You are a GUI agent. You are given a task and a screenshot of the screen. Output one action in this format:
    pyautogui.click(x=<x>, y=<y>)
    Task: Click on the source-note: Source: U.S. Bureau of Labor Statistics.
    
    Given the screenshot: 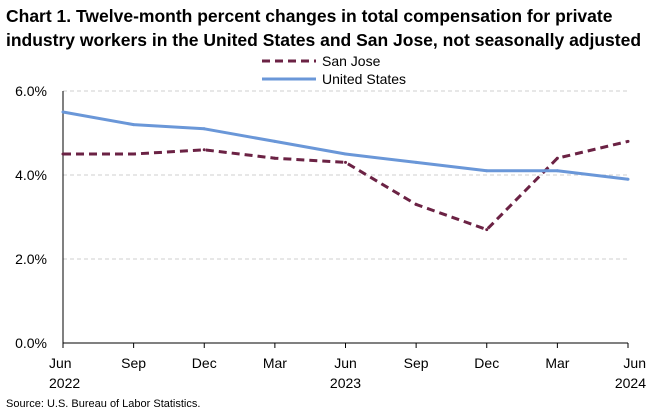 What is the action you would take?
    pyautogui.click(x=103, y=404)
    